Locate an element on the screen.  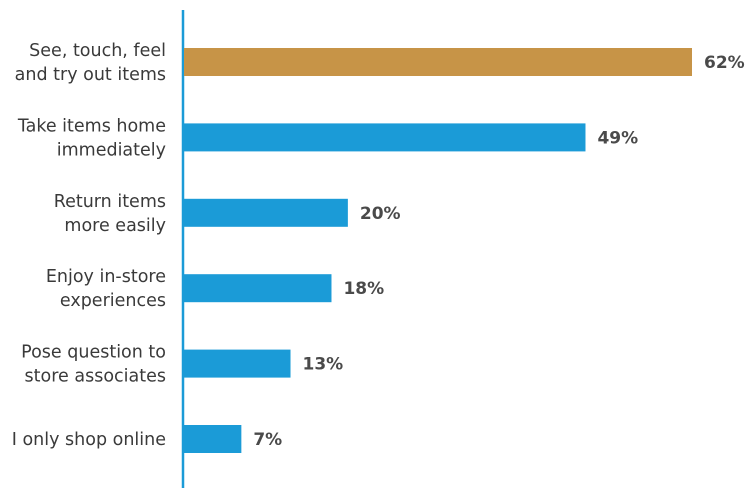
category-label-line: See, touch, feel is located at coordinates (97, 51).